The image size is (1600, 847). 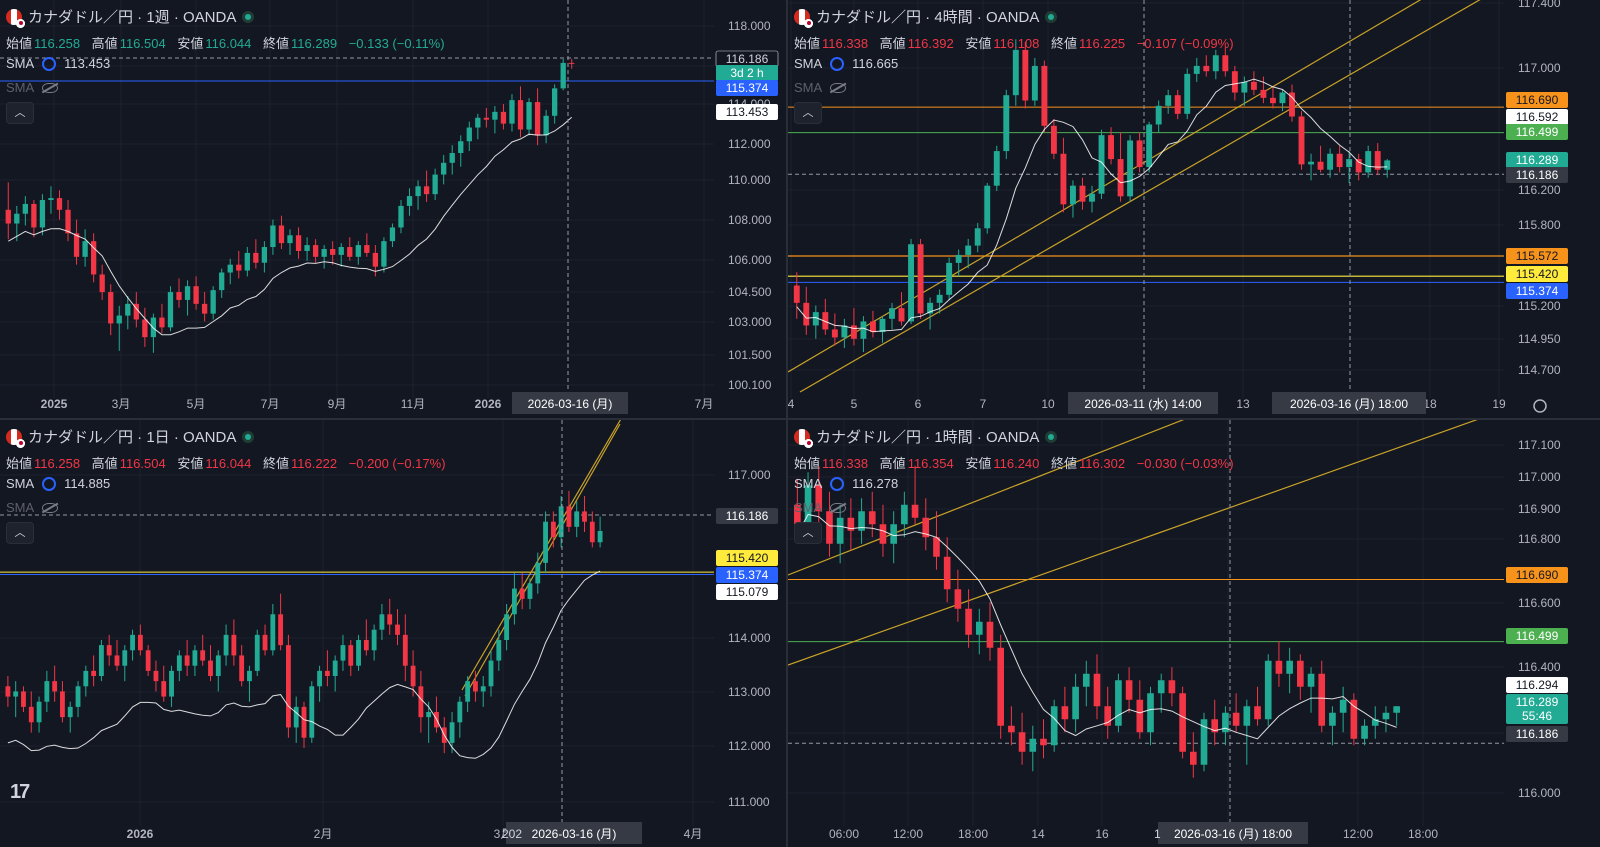 What do you see at coordinates (846, 63) in the screenshot?
I see `sma-legend: SMA 116.665` at bounding box center [846, 63].